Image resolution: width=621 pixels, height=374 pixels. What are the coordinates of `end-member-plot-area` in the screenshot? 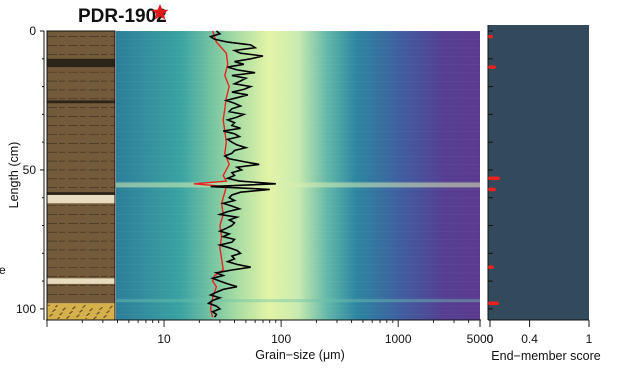 It's located at (538, 172).